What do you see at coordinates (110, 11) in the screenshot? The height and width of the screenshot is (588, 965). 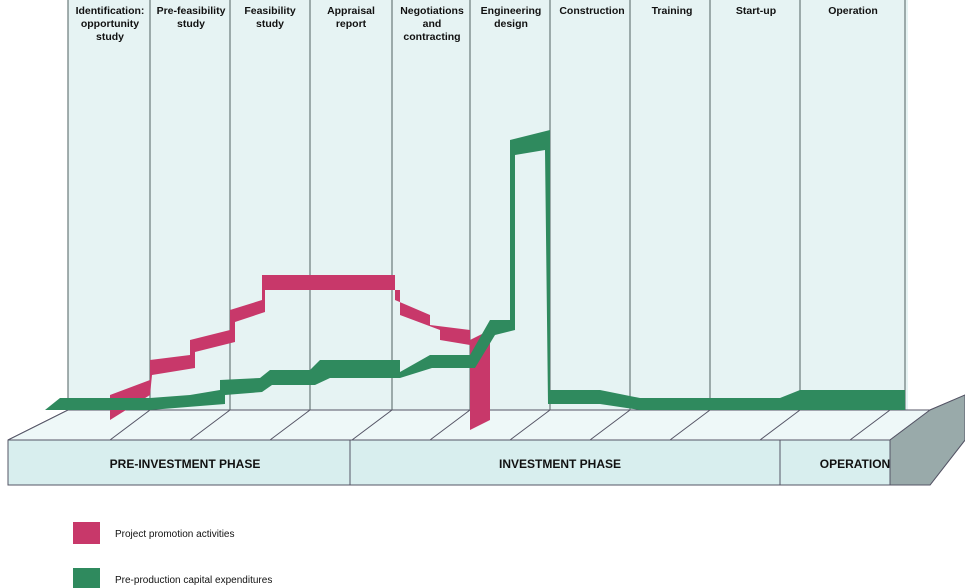 I see `stage-label: Identification:` at bounding box center [110, 11].